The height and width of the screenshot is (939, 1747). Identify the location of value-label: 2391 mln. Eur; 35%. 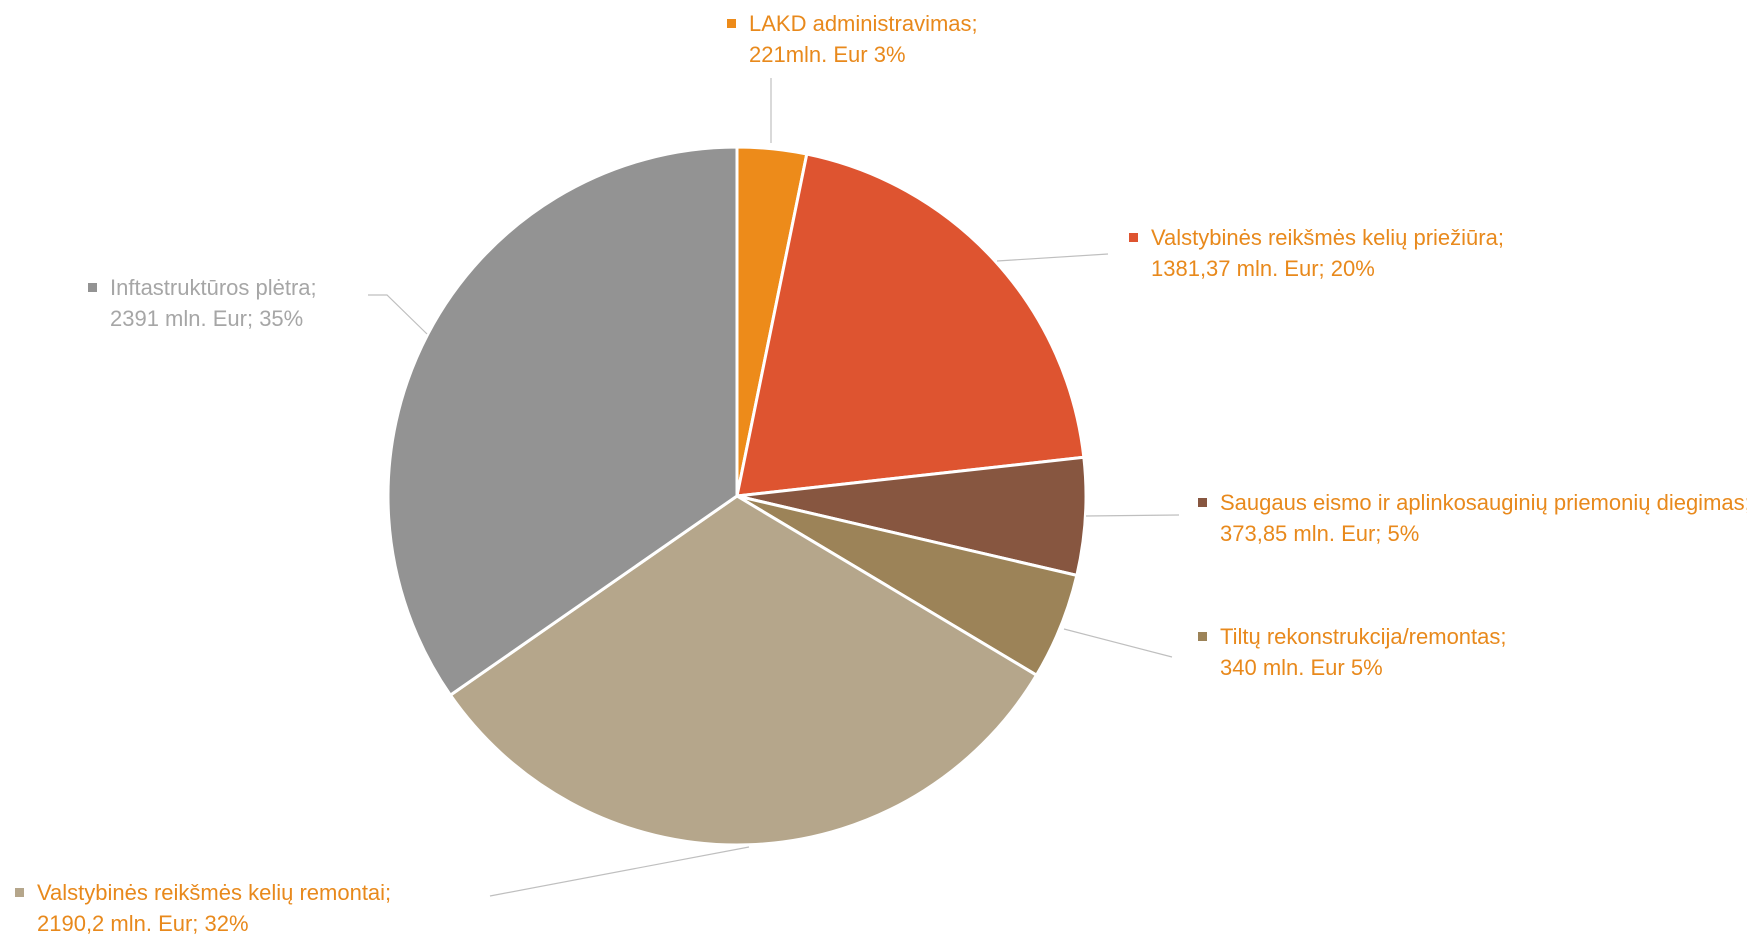
(207, 318).